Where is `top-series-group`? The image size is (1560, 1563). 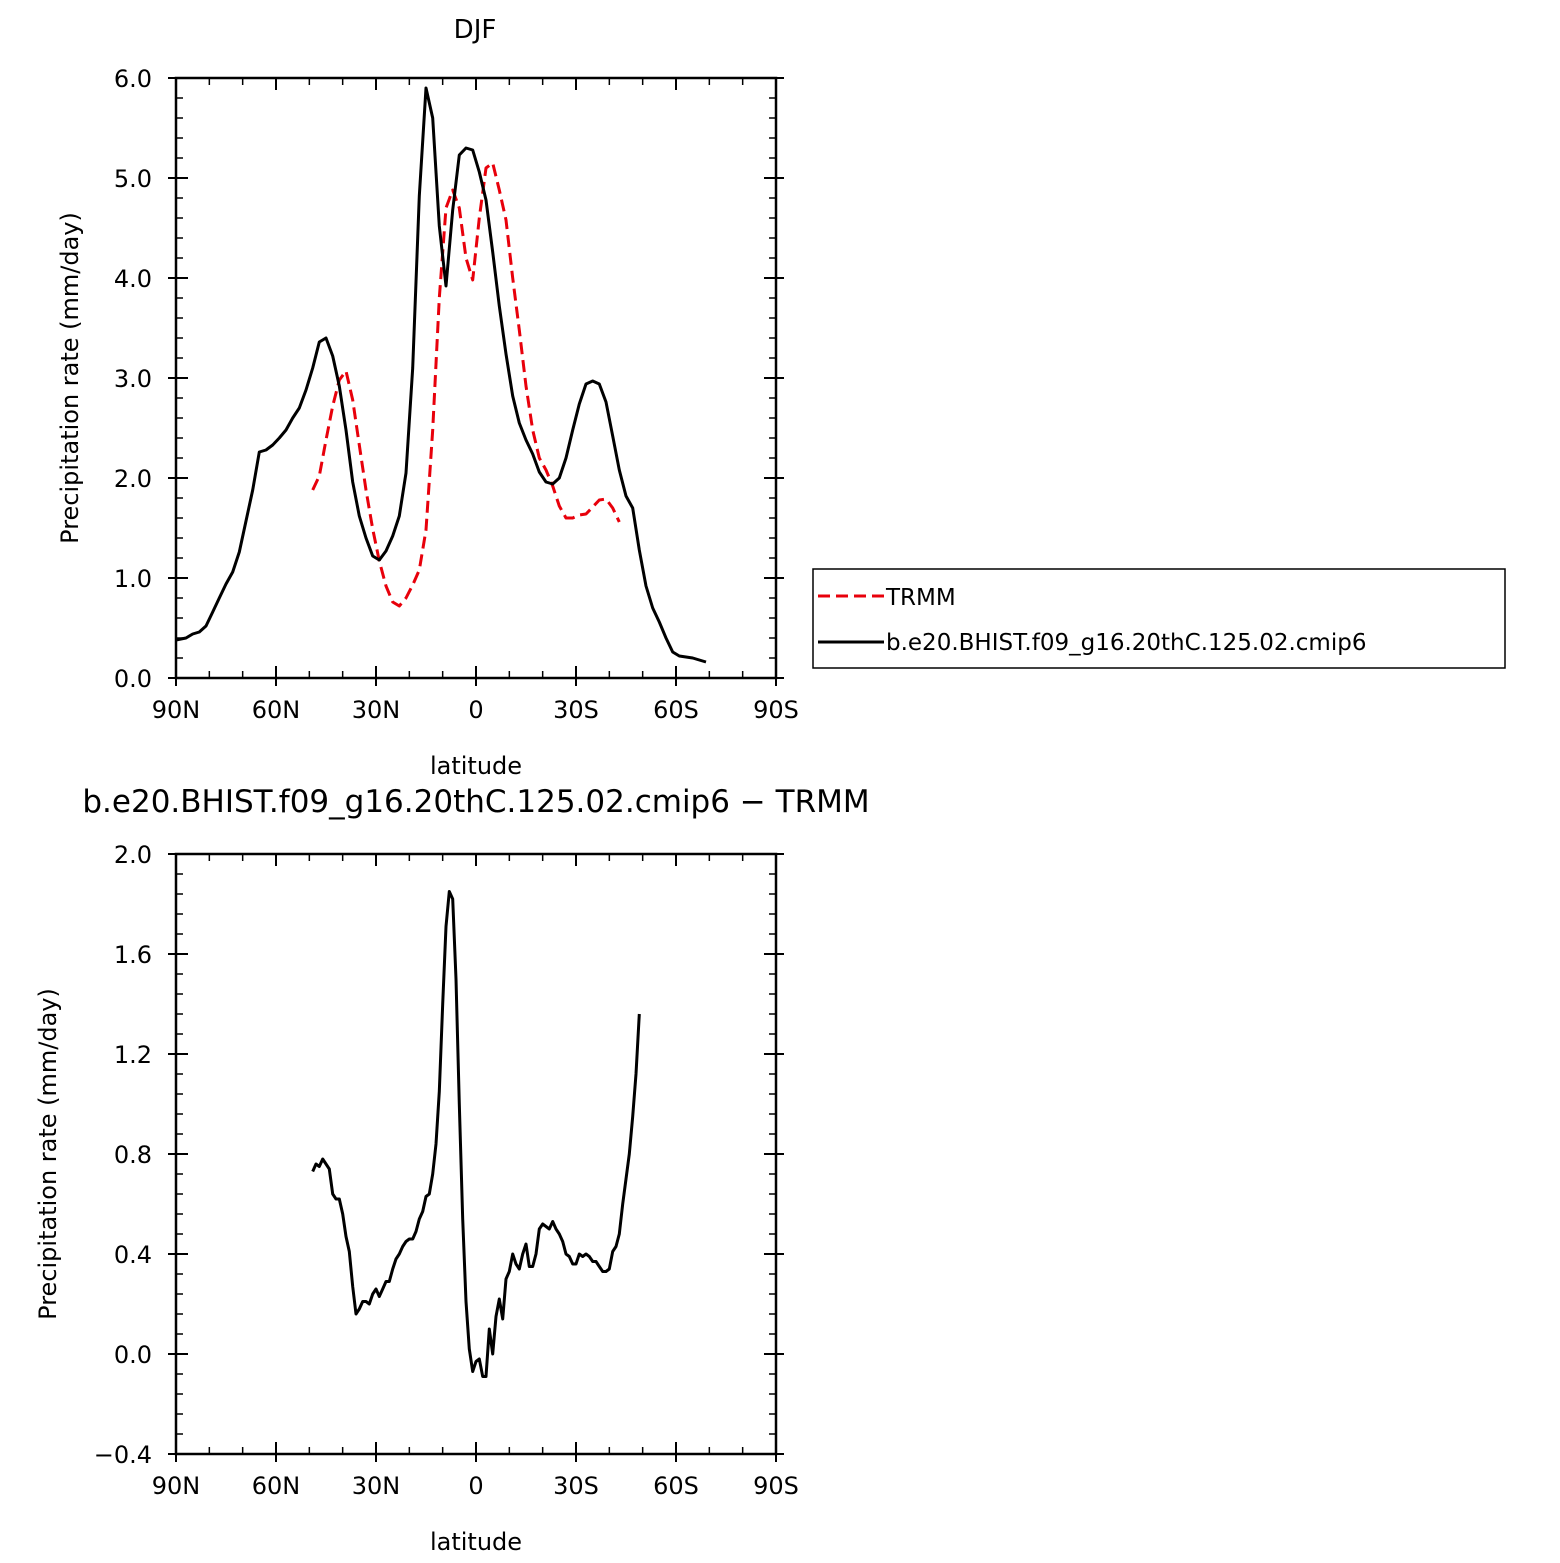
top-series-group is located at coordinates (441, 375).